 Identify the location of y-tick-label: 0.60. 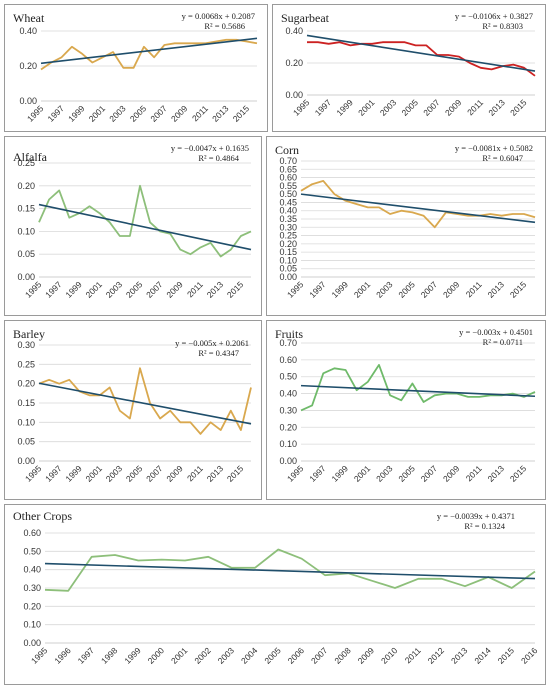
(288, 360).